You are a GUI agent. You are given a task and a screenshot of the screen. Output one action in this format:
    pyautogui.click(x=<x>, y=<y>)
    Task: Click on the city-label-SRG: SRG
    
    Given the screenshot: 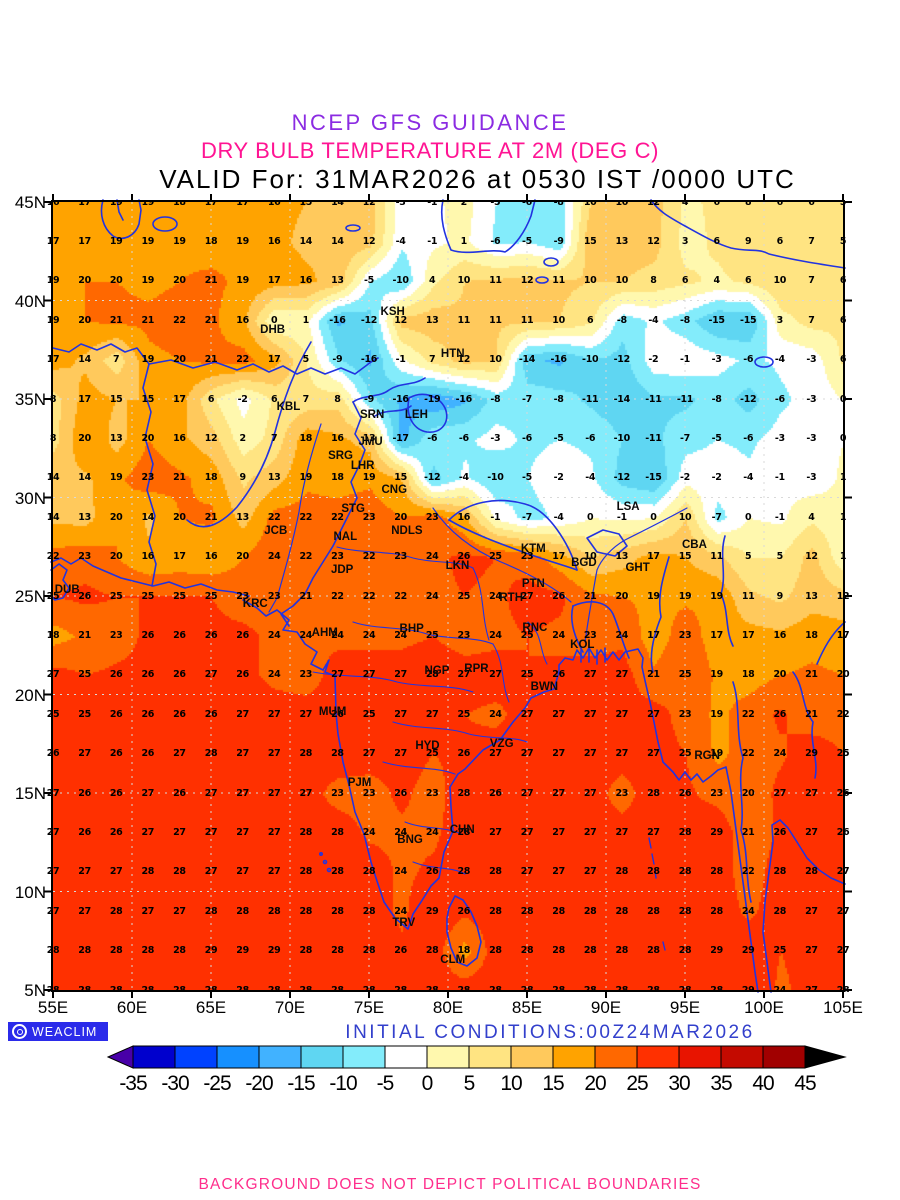 What is the action you would take?
    pyautogui.click(x=340, y=456)
    